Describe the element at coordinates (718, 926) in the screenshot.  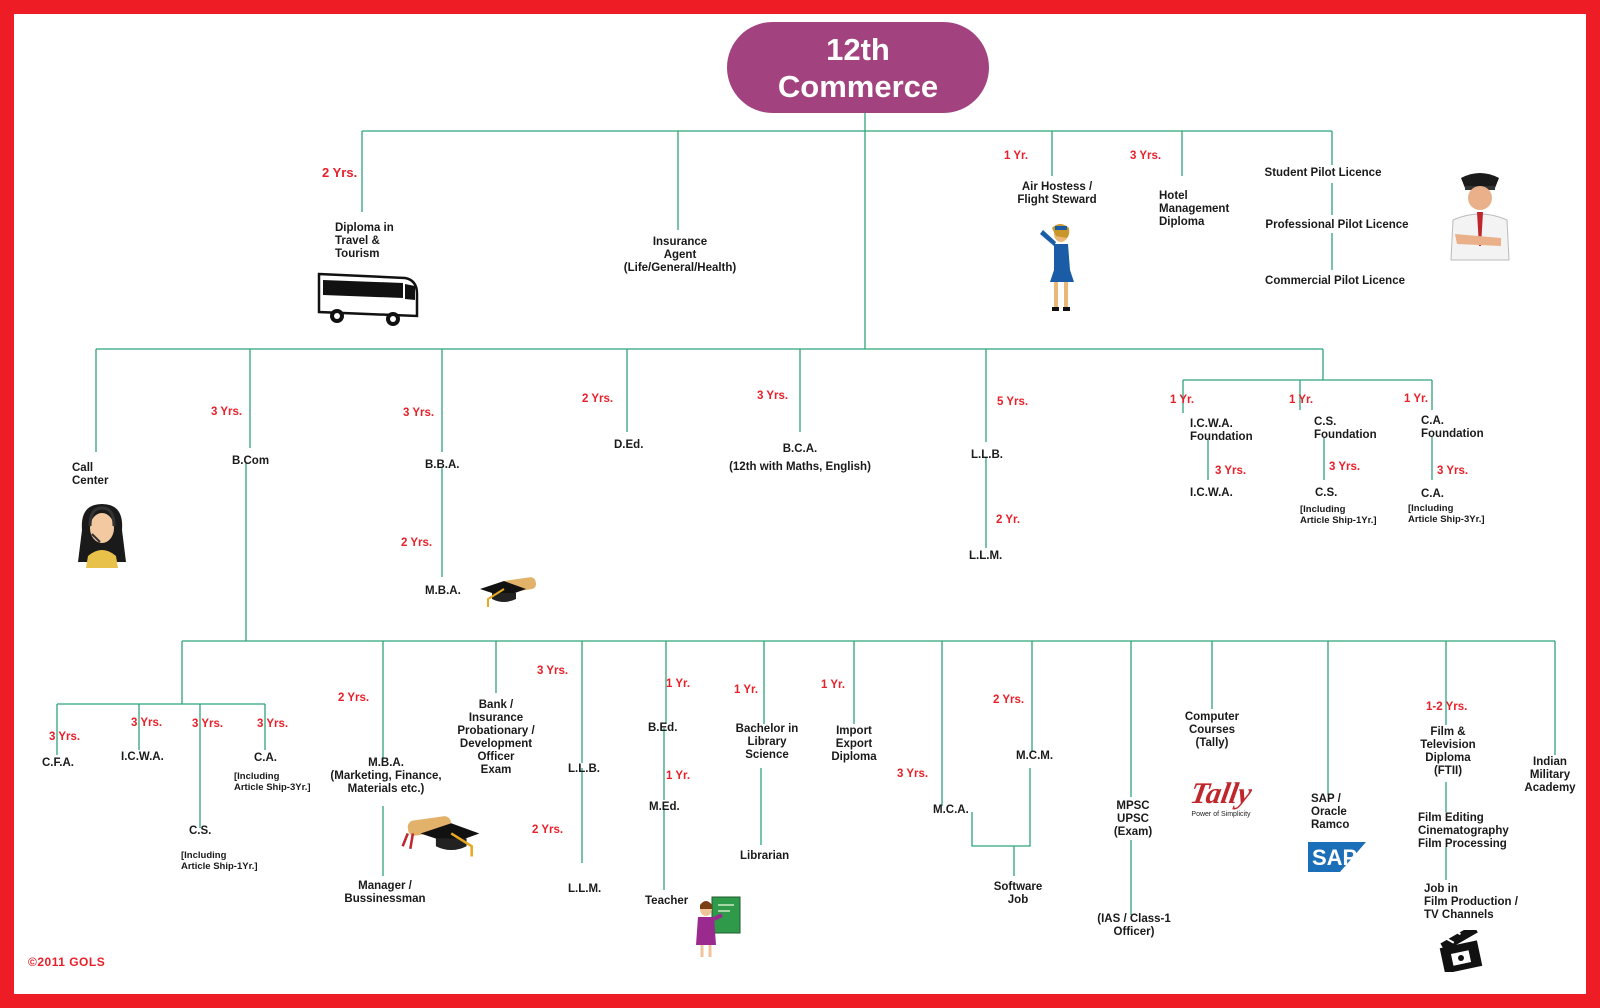
I see `teacher-icon` at that location.